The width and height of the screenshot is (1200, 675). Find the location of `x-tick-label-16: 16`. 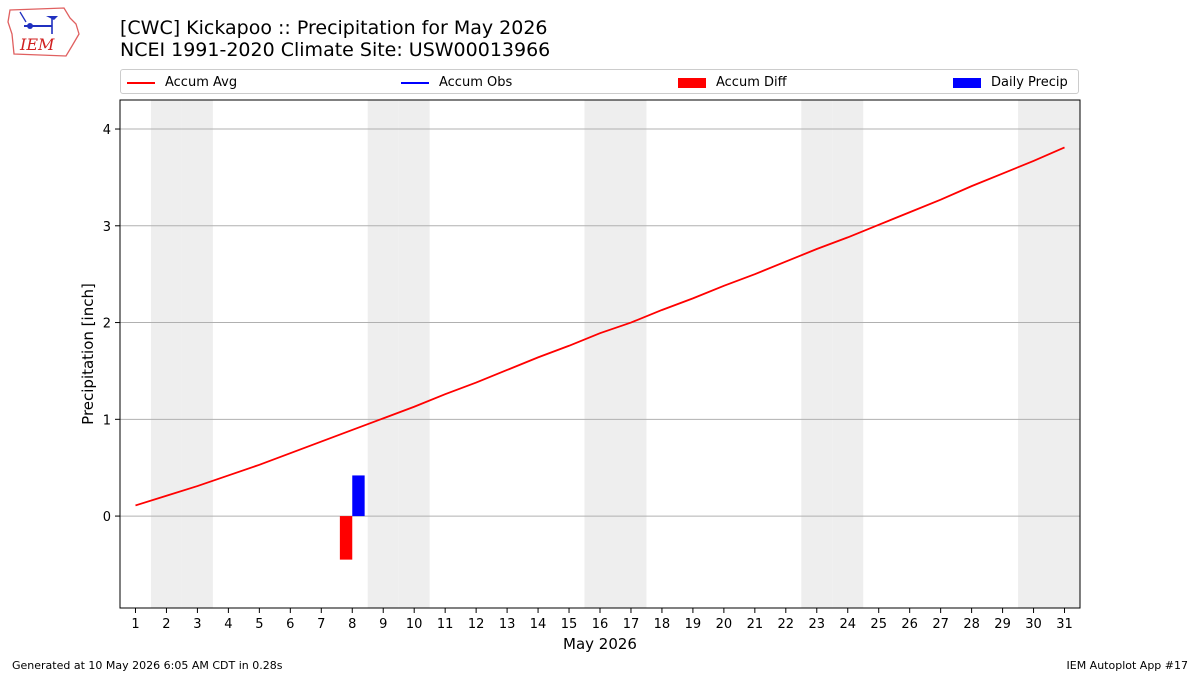

x-tick-label-16: 16 is located at coordinates (600, 624).